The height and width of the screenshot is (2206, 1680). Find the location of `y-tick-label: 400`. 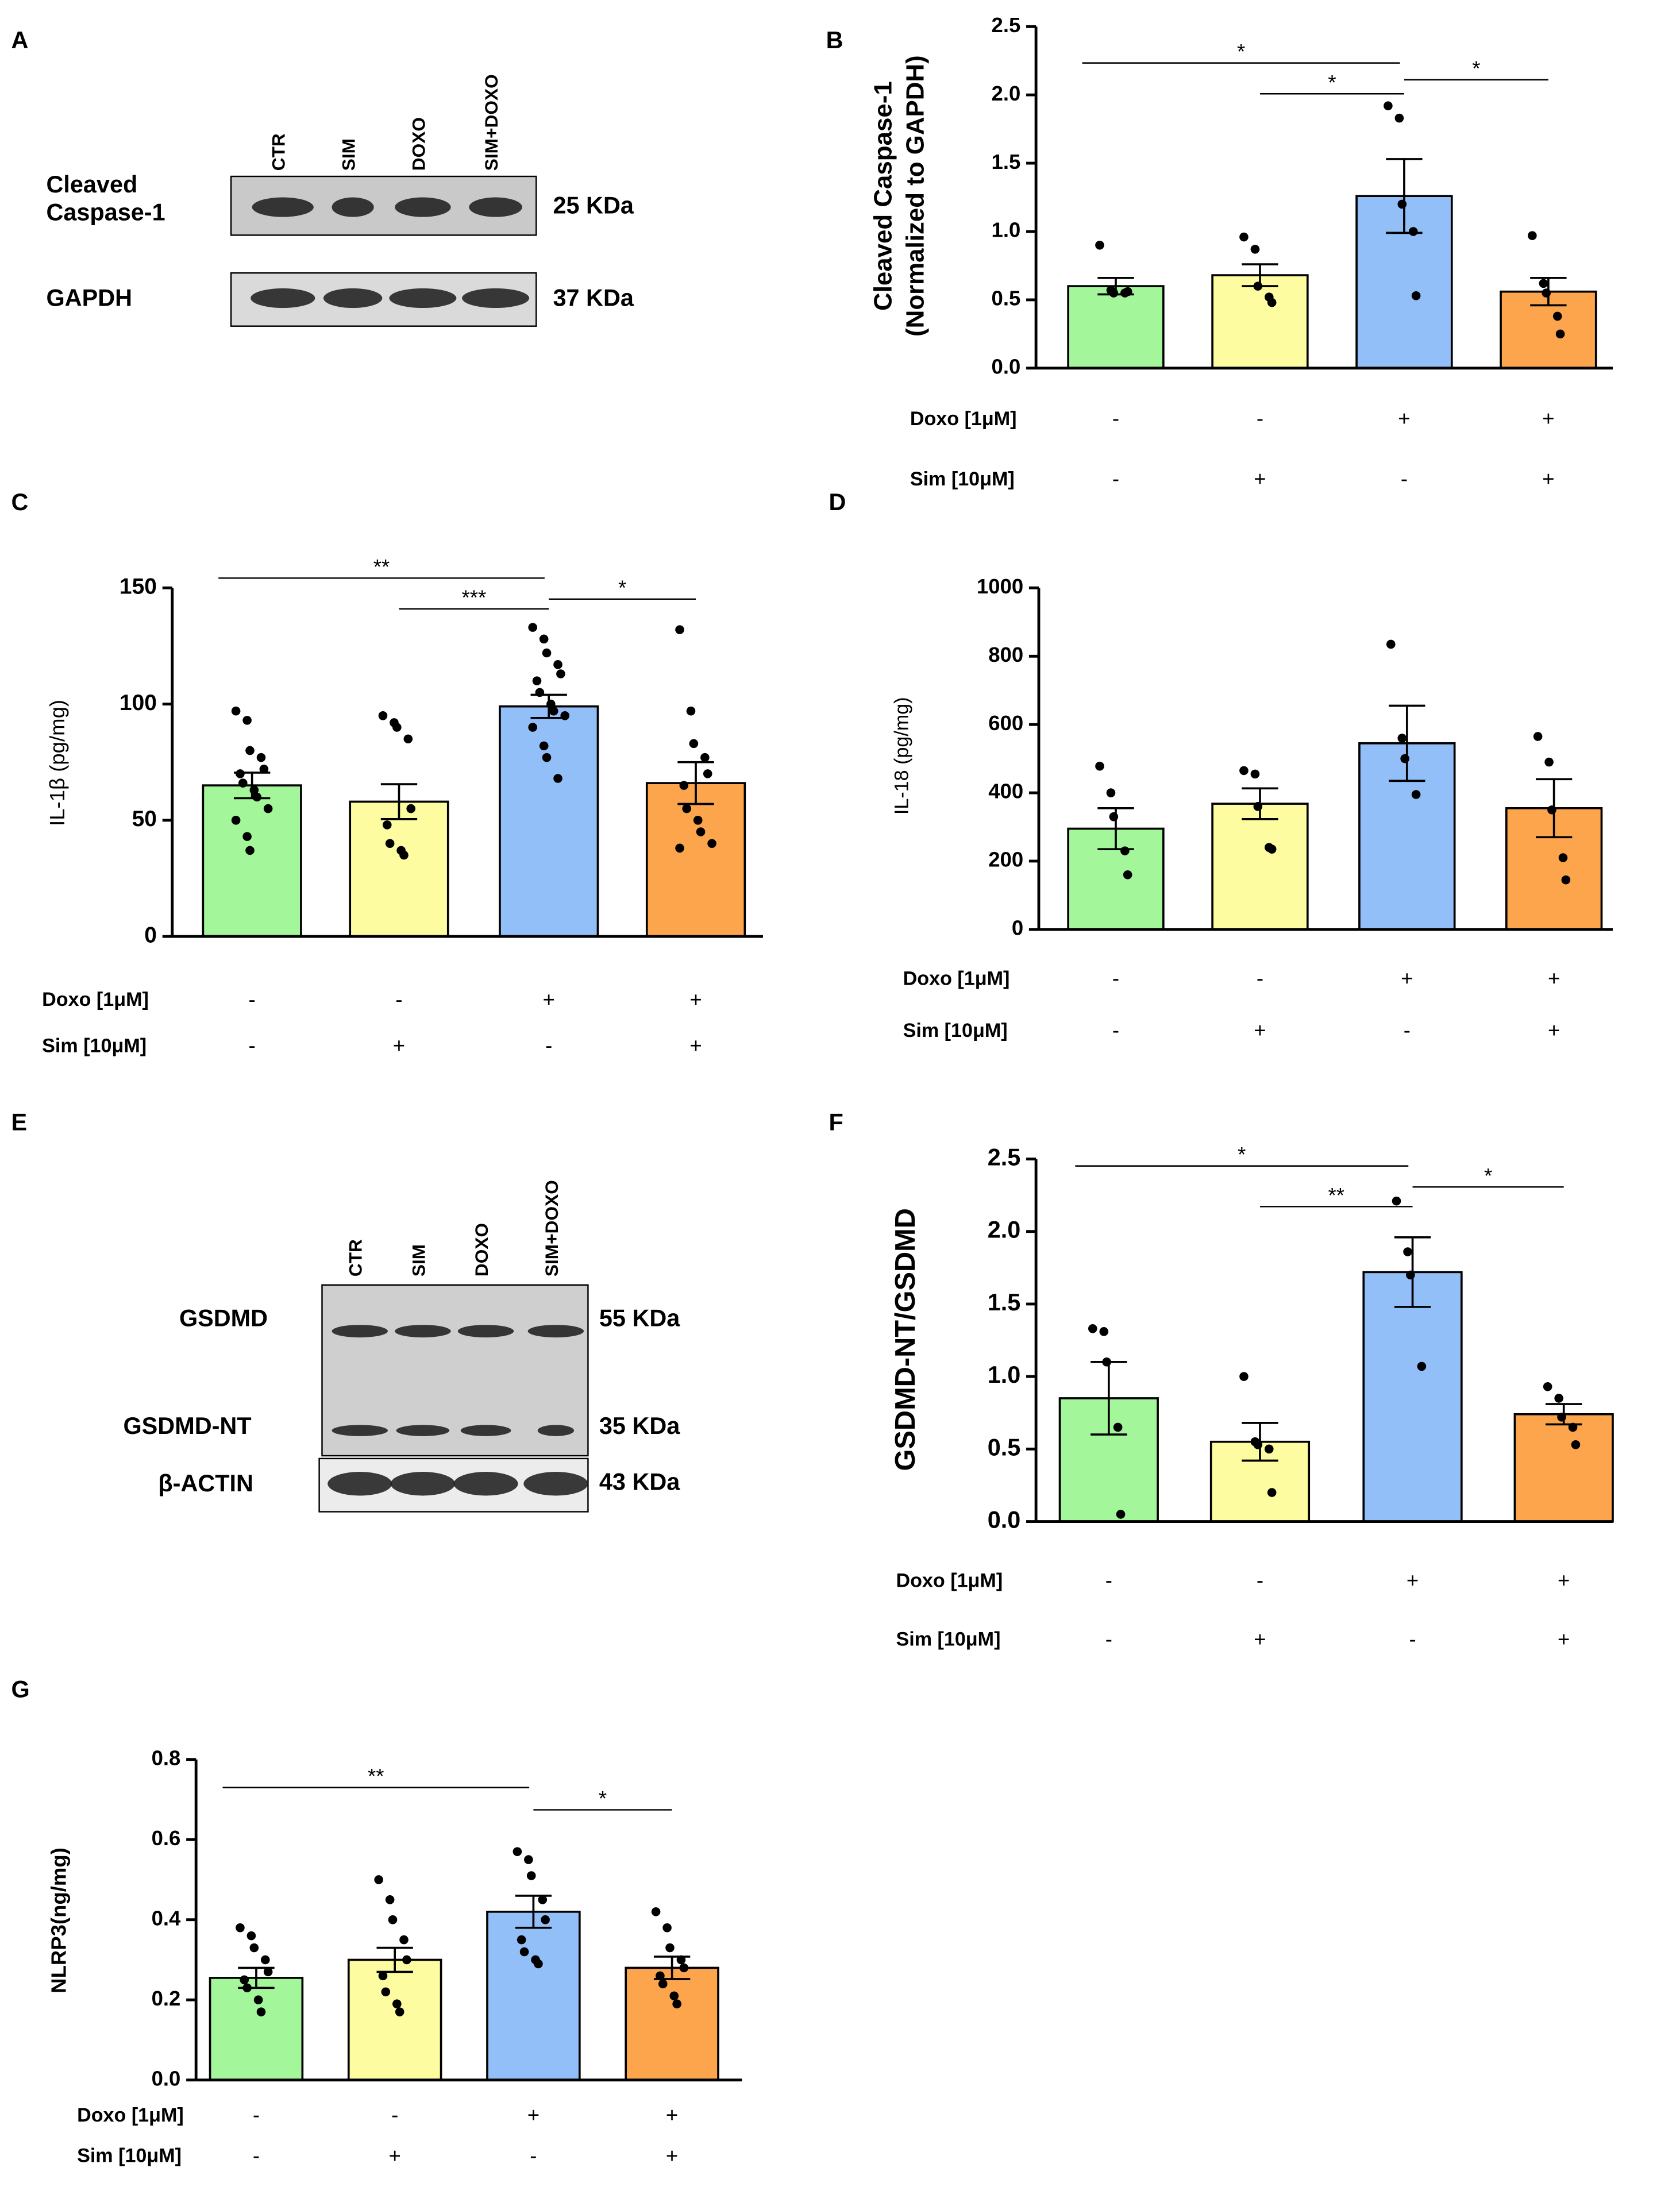

y-tick-label: 400 is located at coordinates (1006, 791).